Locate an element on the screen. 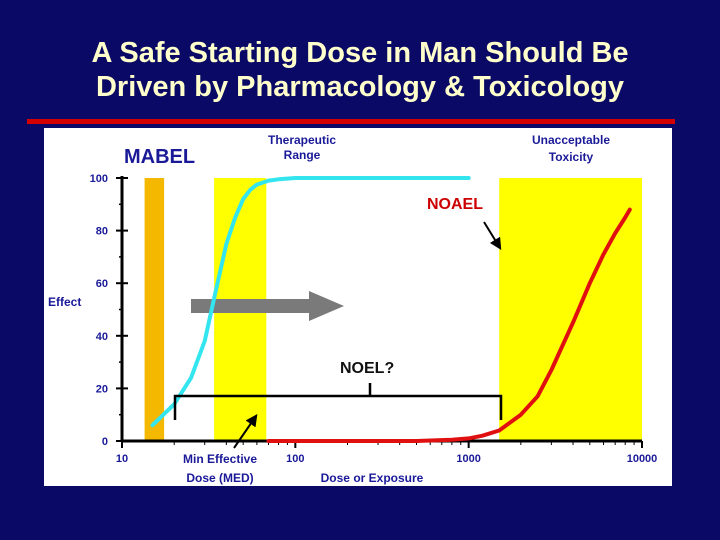 The width and height of the screenshot is (720, 540). x-tick-label: 10000 is located at coordinates (642, 459).